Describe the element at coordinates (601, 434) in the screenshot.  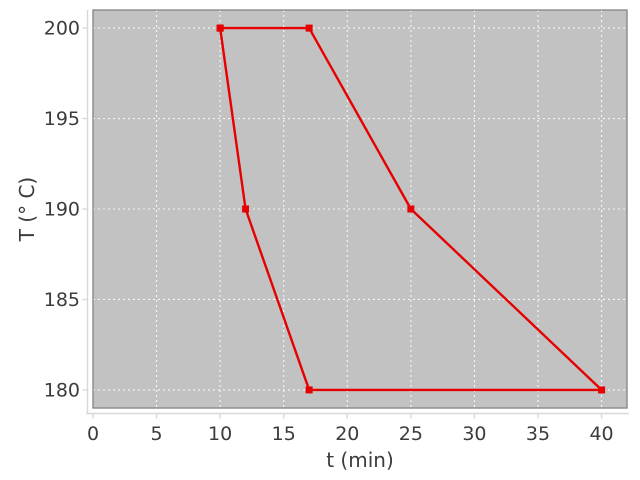
I see `x-tick-label: 40` at that location.